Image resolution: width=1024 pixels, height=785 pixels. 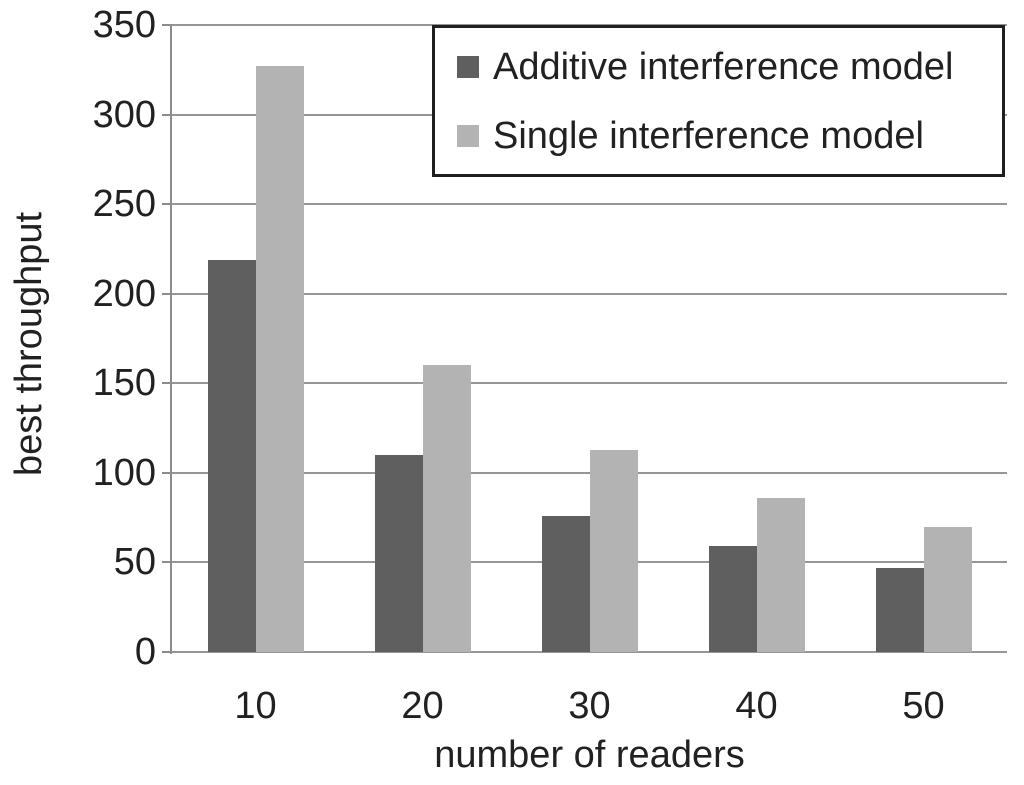 What do you see at coordinates (124, 472) in the screenshot?
I see `y-tick-label: 100` at bounding box center [124, 472].